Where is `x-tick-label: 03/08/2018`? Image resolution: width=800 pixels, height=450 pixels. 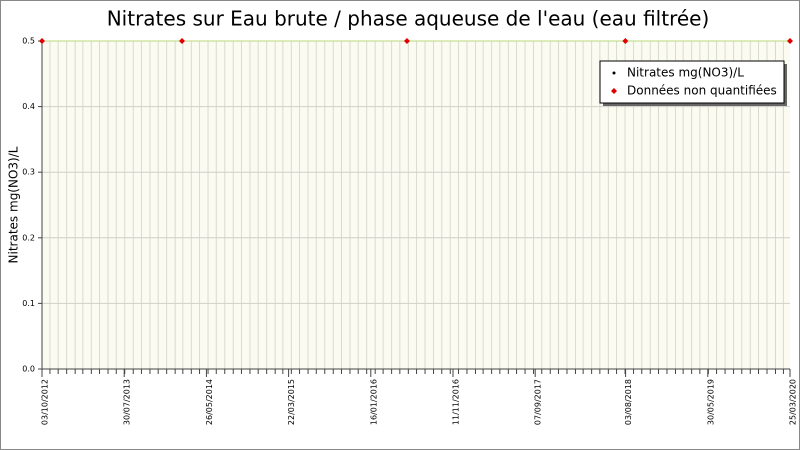 x-tick-label: 03/08/2018 is located at coordinates (628, 402).